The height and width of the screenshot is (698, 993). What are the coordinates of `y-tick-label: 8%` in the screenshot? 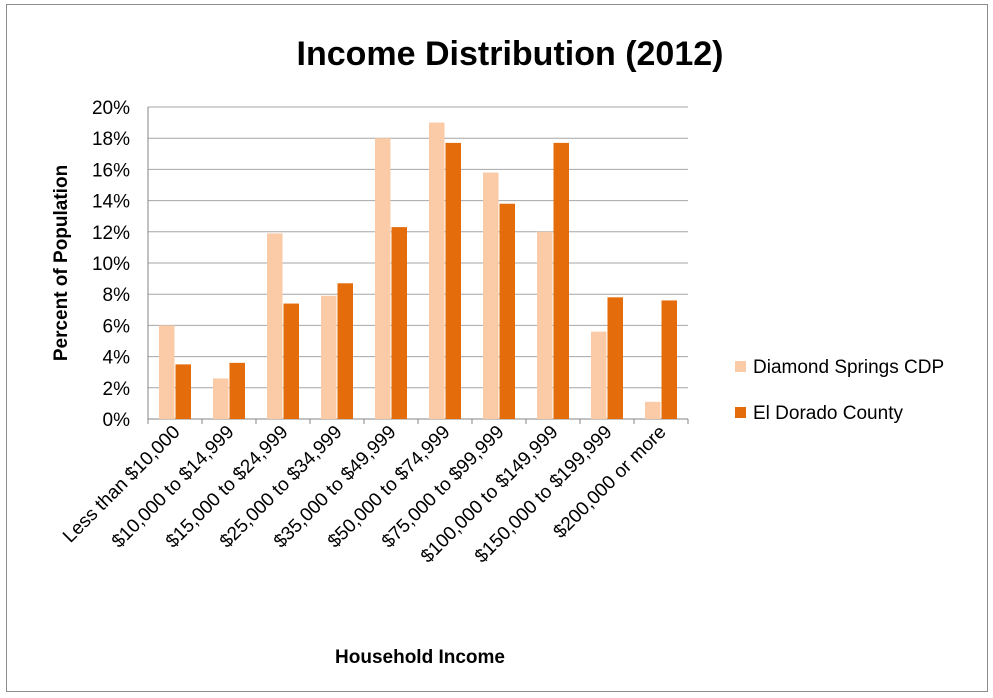 It's located at (117, 295).